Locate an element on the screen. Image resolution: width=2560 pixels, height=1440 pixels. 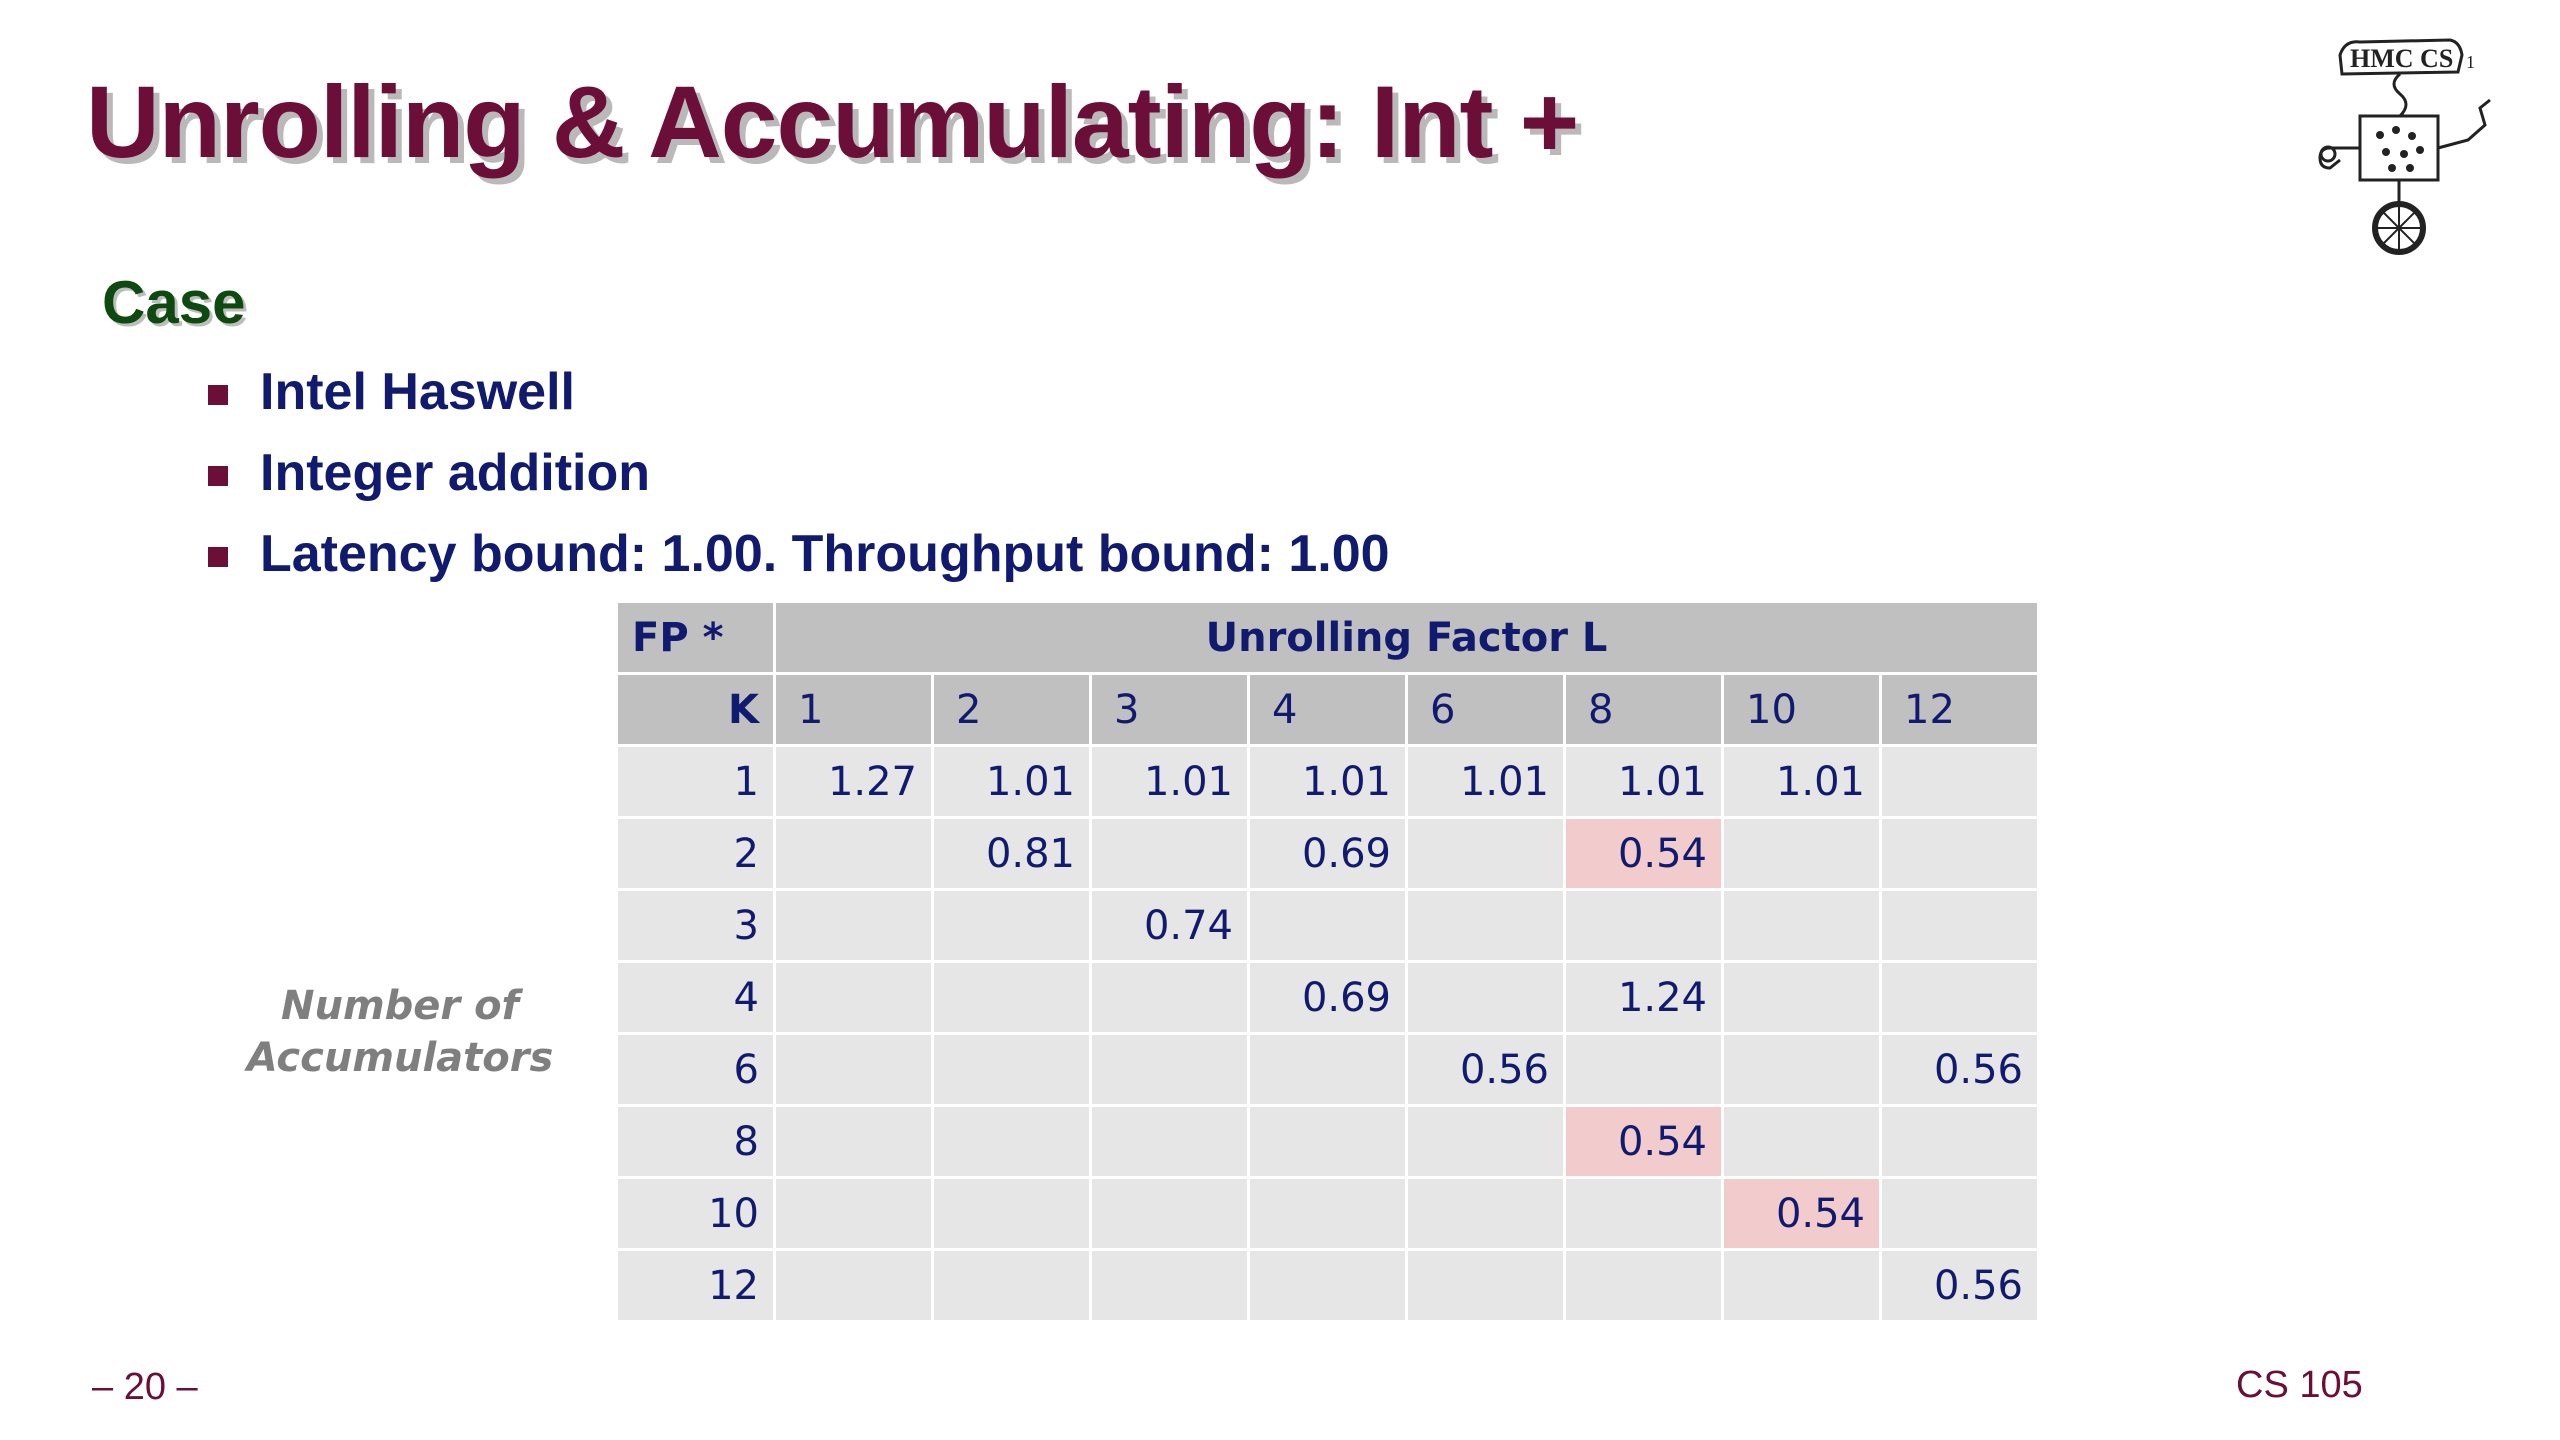
column-header-row: K 1 2 3 4 6 8 10 12 is located at coordinates (1327, 709).